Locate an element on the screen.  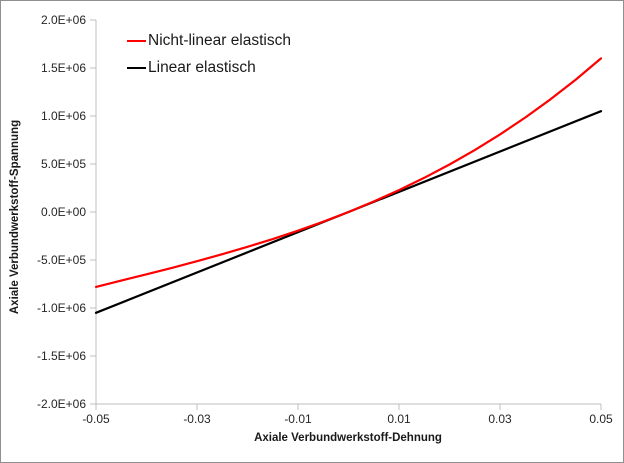
y-tick-label: 1.0E+06 is located at coordinates (63, 116).